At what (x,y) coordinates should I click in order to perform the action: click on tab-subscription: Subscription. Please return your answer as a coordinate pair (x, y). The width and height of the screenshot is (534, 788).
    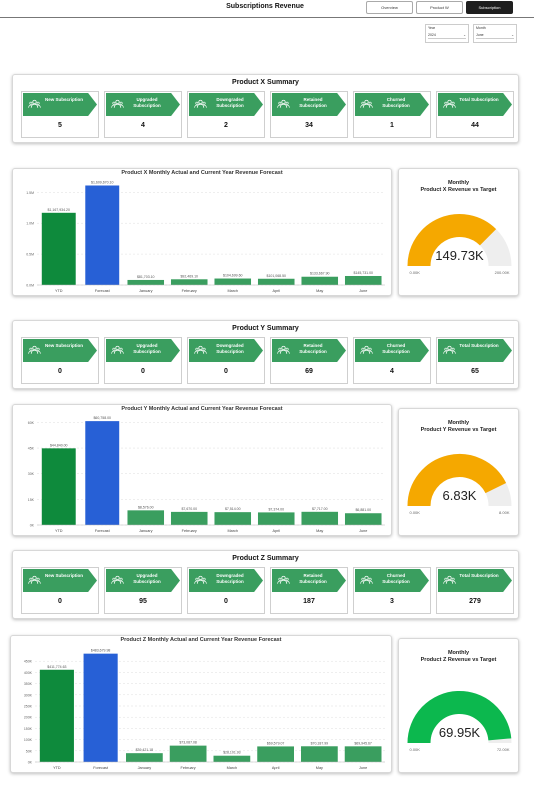
    Looking at the image, I should click on (489, 7).